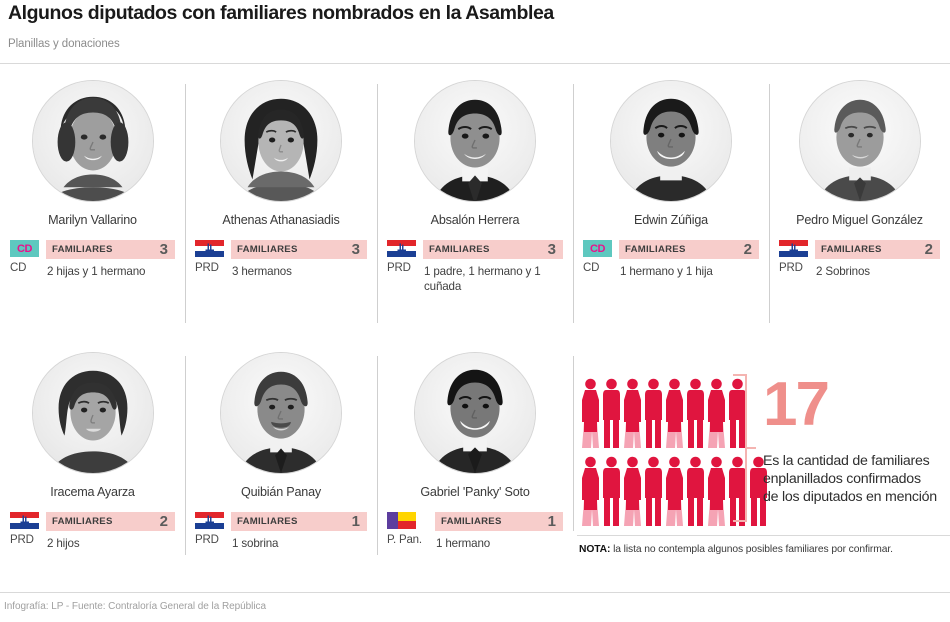  I want to click on familiares-count: 1, so click(355, 522).